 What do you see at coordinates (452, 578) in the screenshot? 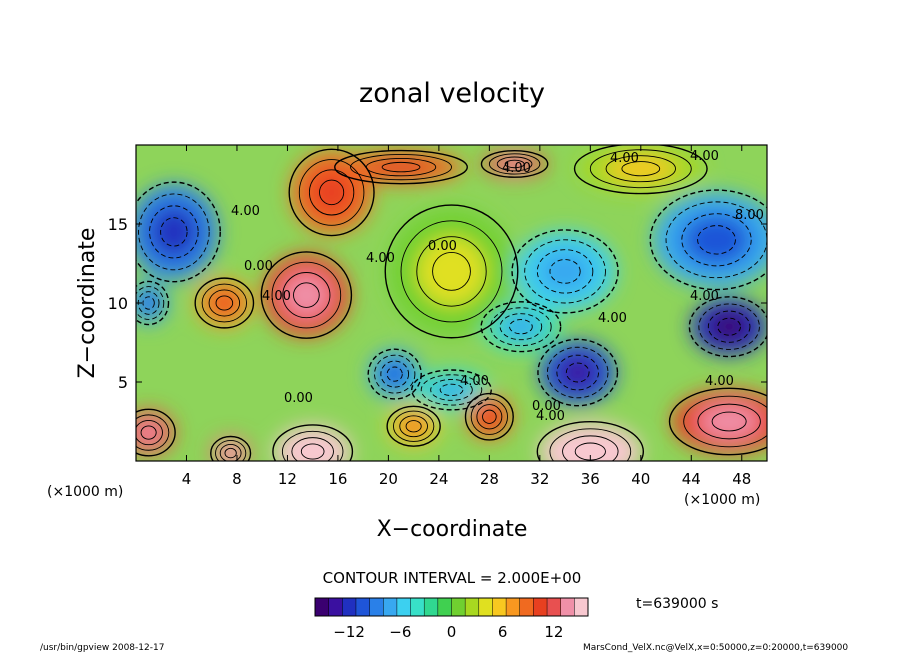
I see `contour-interval-text: CONTOUR INTERVAL = 2.000E+00` at bounding box center [452, 578].